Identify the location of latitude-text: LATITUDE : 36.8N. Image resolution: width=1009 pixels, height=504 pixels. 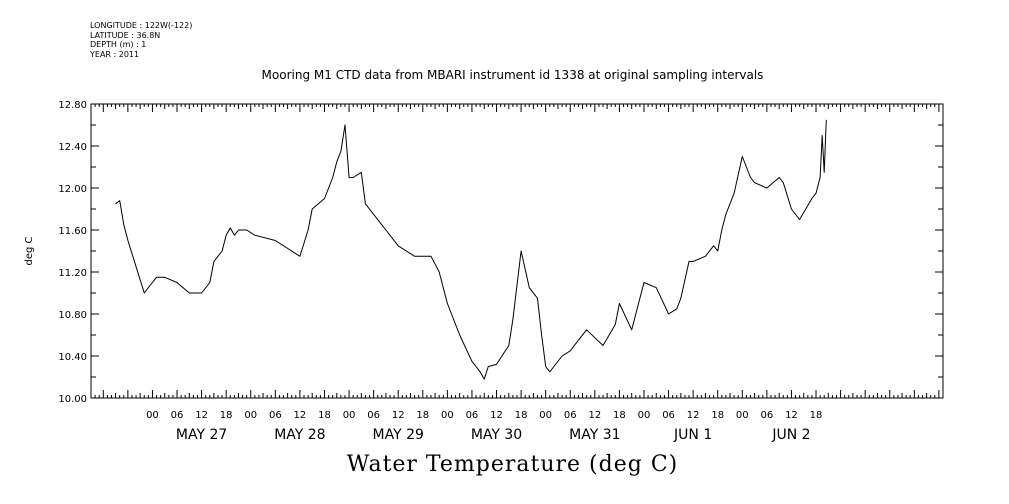
(125, 35).